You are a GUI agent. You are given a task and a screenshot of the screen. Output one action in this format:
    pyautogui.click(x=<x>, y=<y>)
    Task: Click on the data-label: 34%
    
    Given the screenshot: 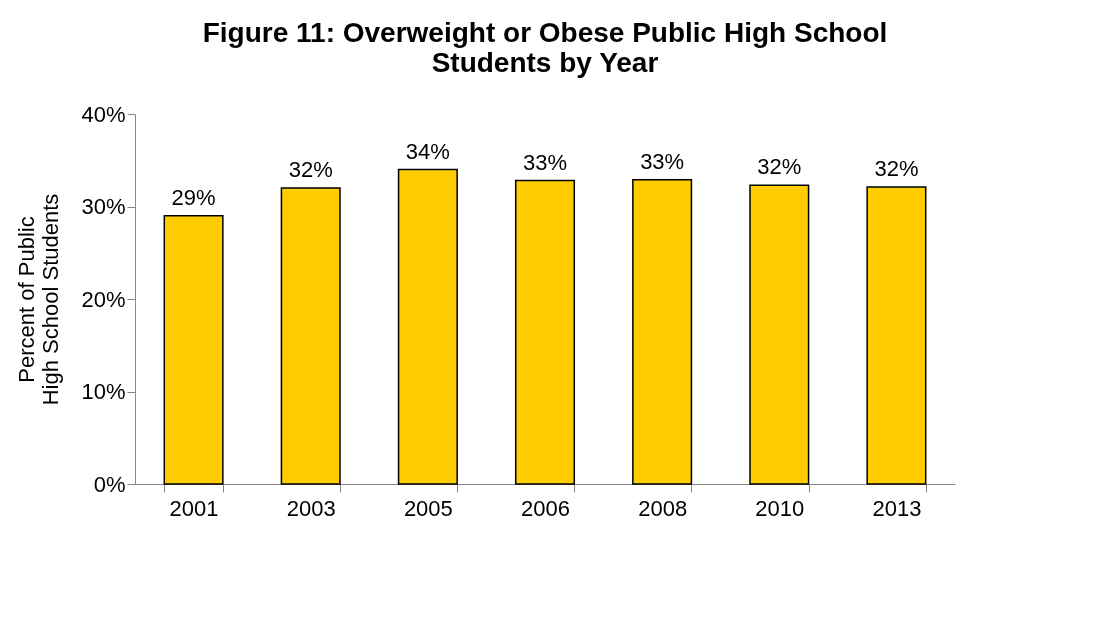 What is the action you would take?
    pyautogui.click(x=427, y=151)
    